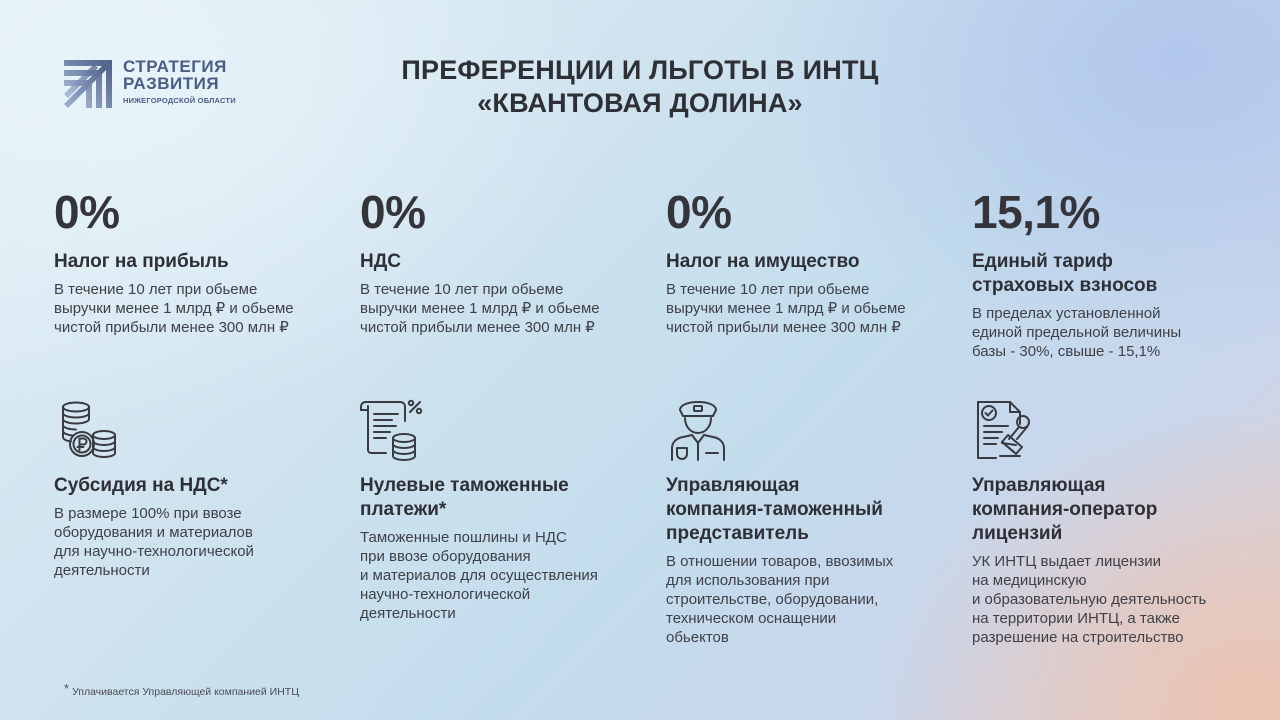 This screenshot has width=1280, height=720. I want to click on rate-value: 15,1%, so click(1036, 212).